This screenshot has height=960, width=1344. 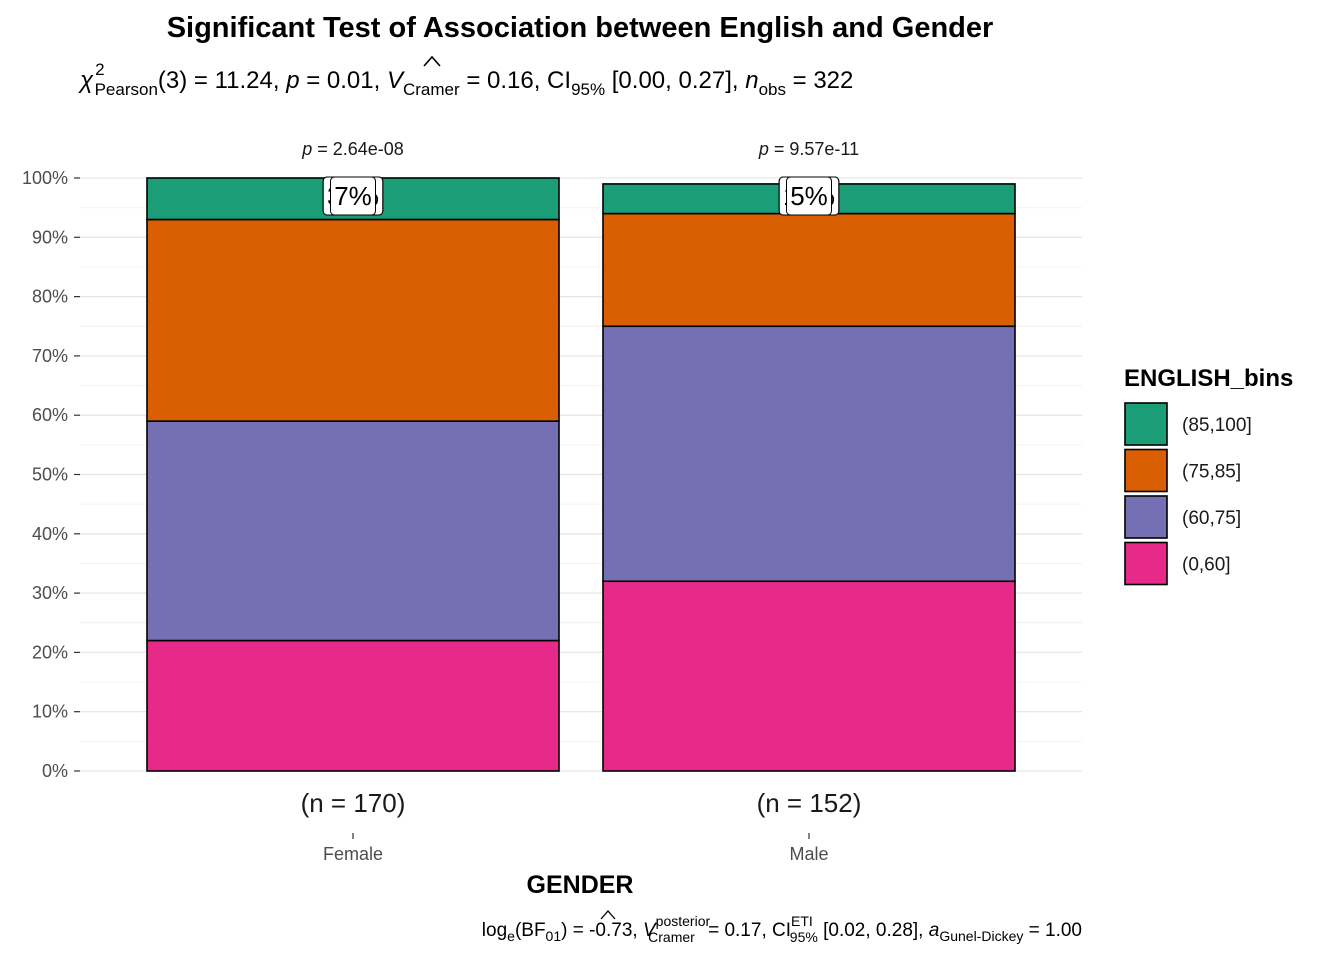 I want to click on y-tick-label: 50%, so click(x=50, y=475).